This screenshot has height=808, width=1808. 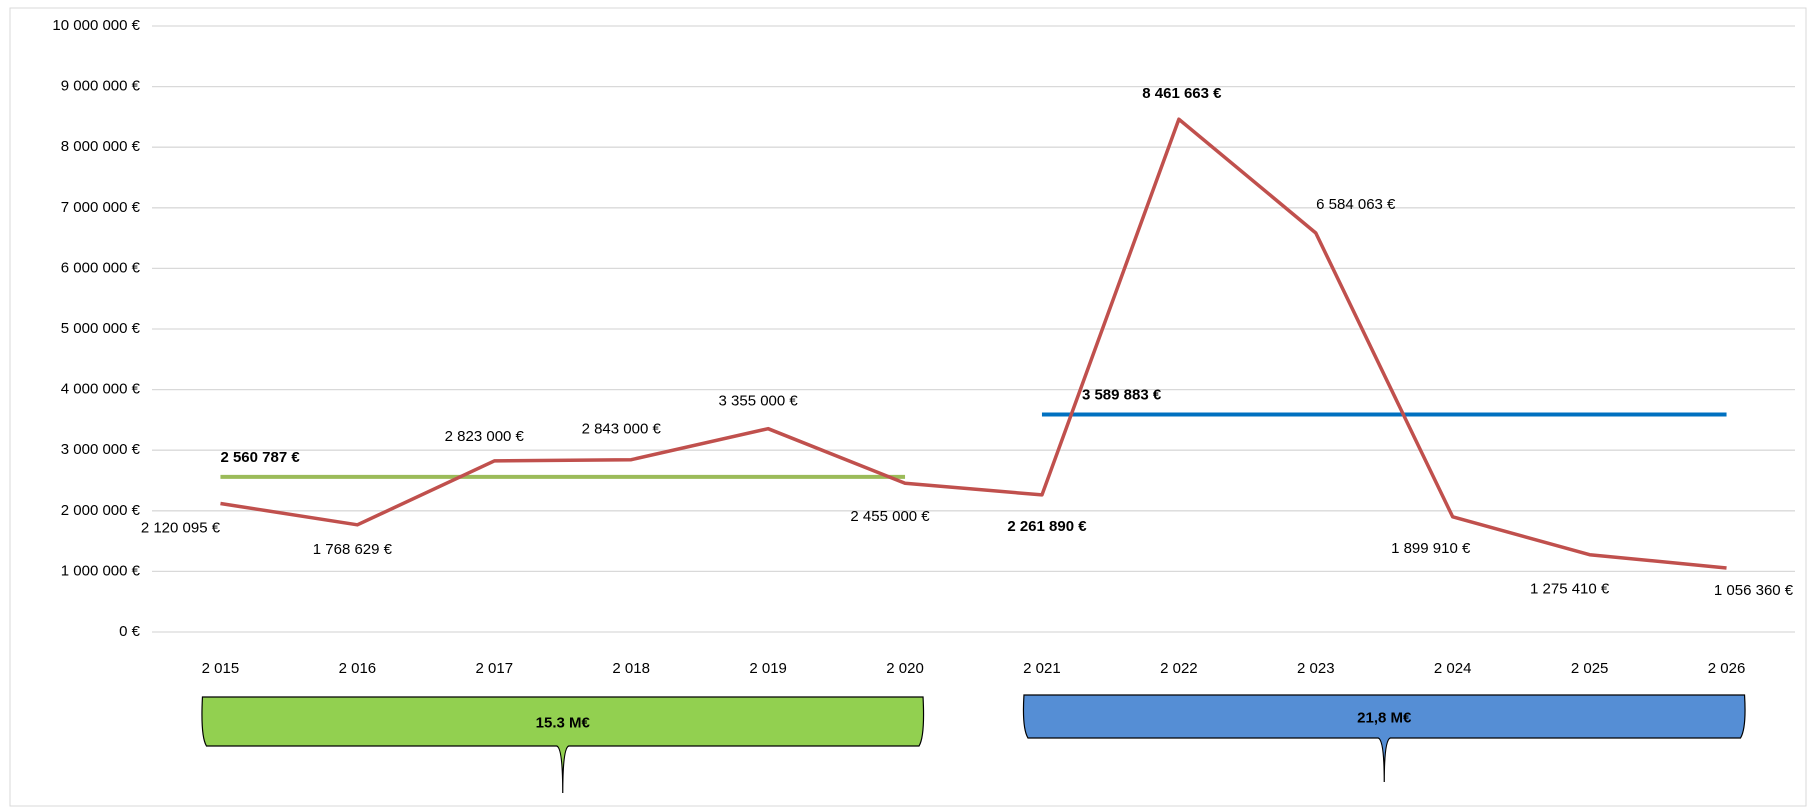 I want to click on x-tick-label: 2 015, so click(x=221, y=668).